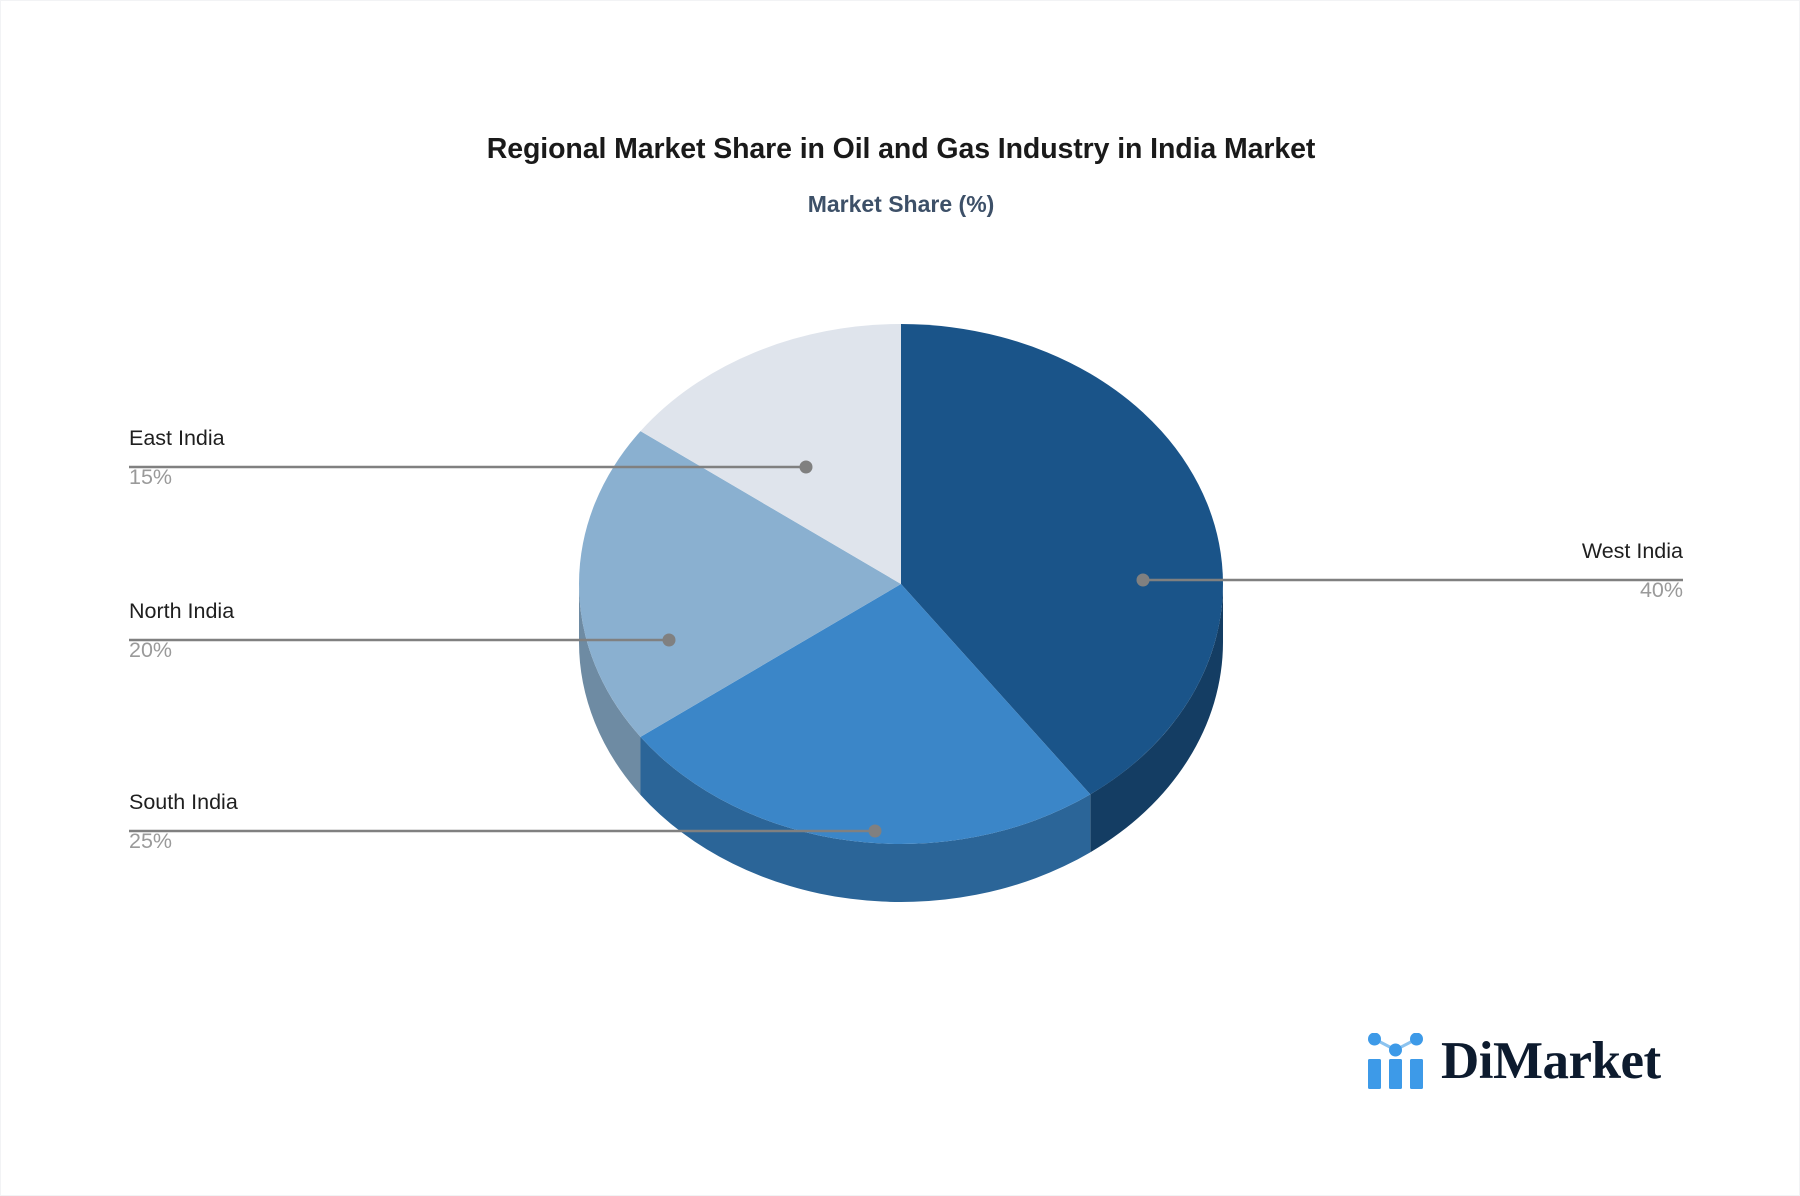 The height and width of the screenshot is (1196, 1800). What do you see at coordinates (151, 477) in the screenshot?
I see `callout-east-india-value: 15%` at bounding box center [151, 477].